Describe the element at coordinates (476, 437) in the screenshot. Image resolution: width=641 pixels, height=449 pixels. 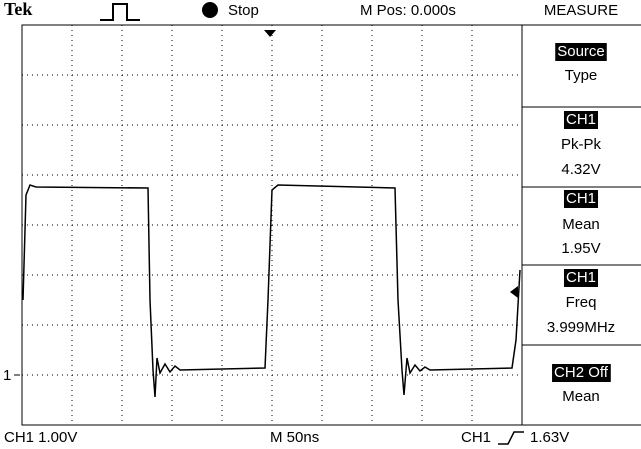
I see `trigger-source: CH1` at that location.